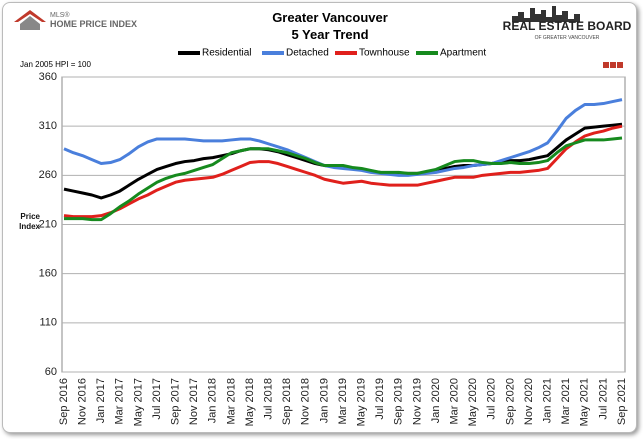 This screenshot has width=643, height=439. What do you see at coordinates (548, 400) in the screenshot?
I see `x-tick-label: Jan 2021` at bounding box center [548, 400].